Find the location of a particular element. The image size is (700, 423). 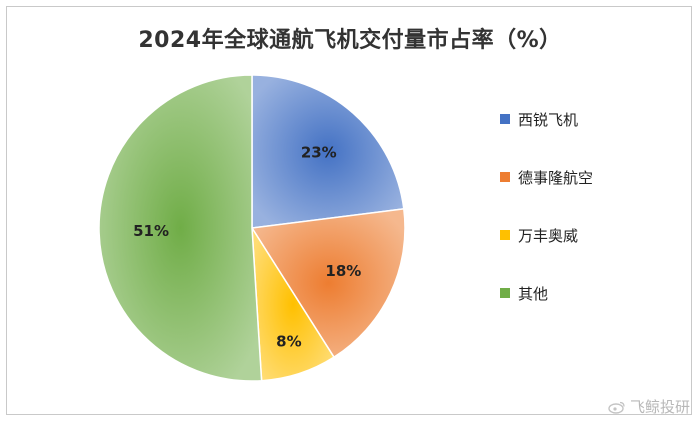

legend-item-wanfeng: 万丰奥威 is located at coordinates (575, 235).